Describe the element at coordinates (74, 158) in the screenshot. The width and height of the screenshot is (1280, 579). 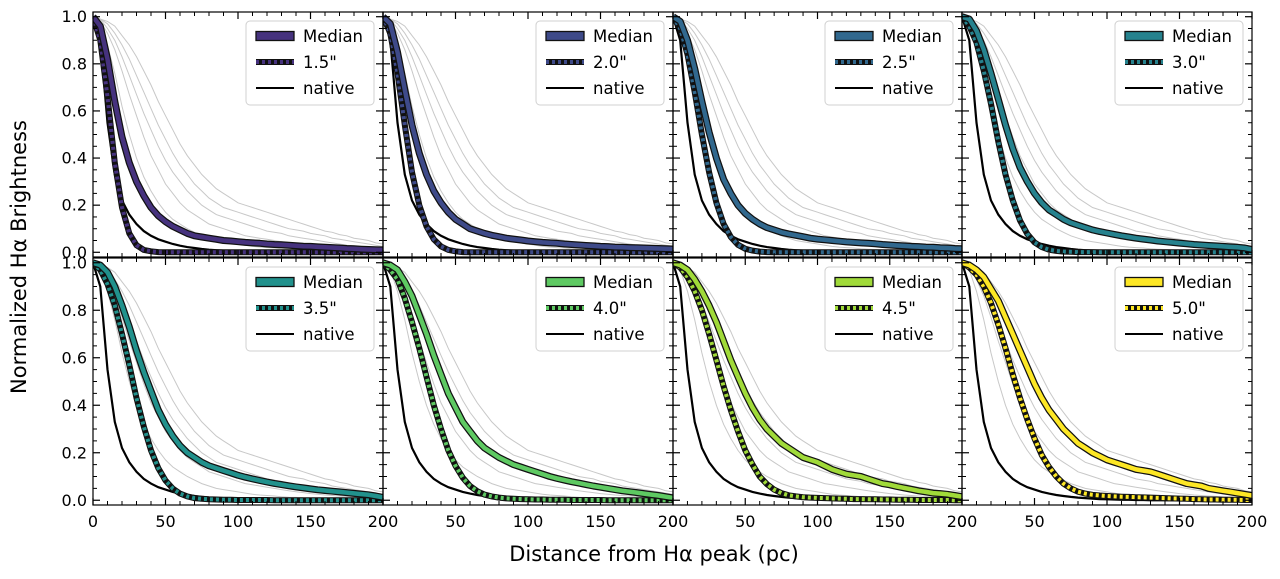
I see `y-tick-label: 0.4` at that location.